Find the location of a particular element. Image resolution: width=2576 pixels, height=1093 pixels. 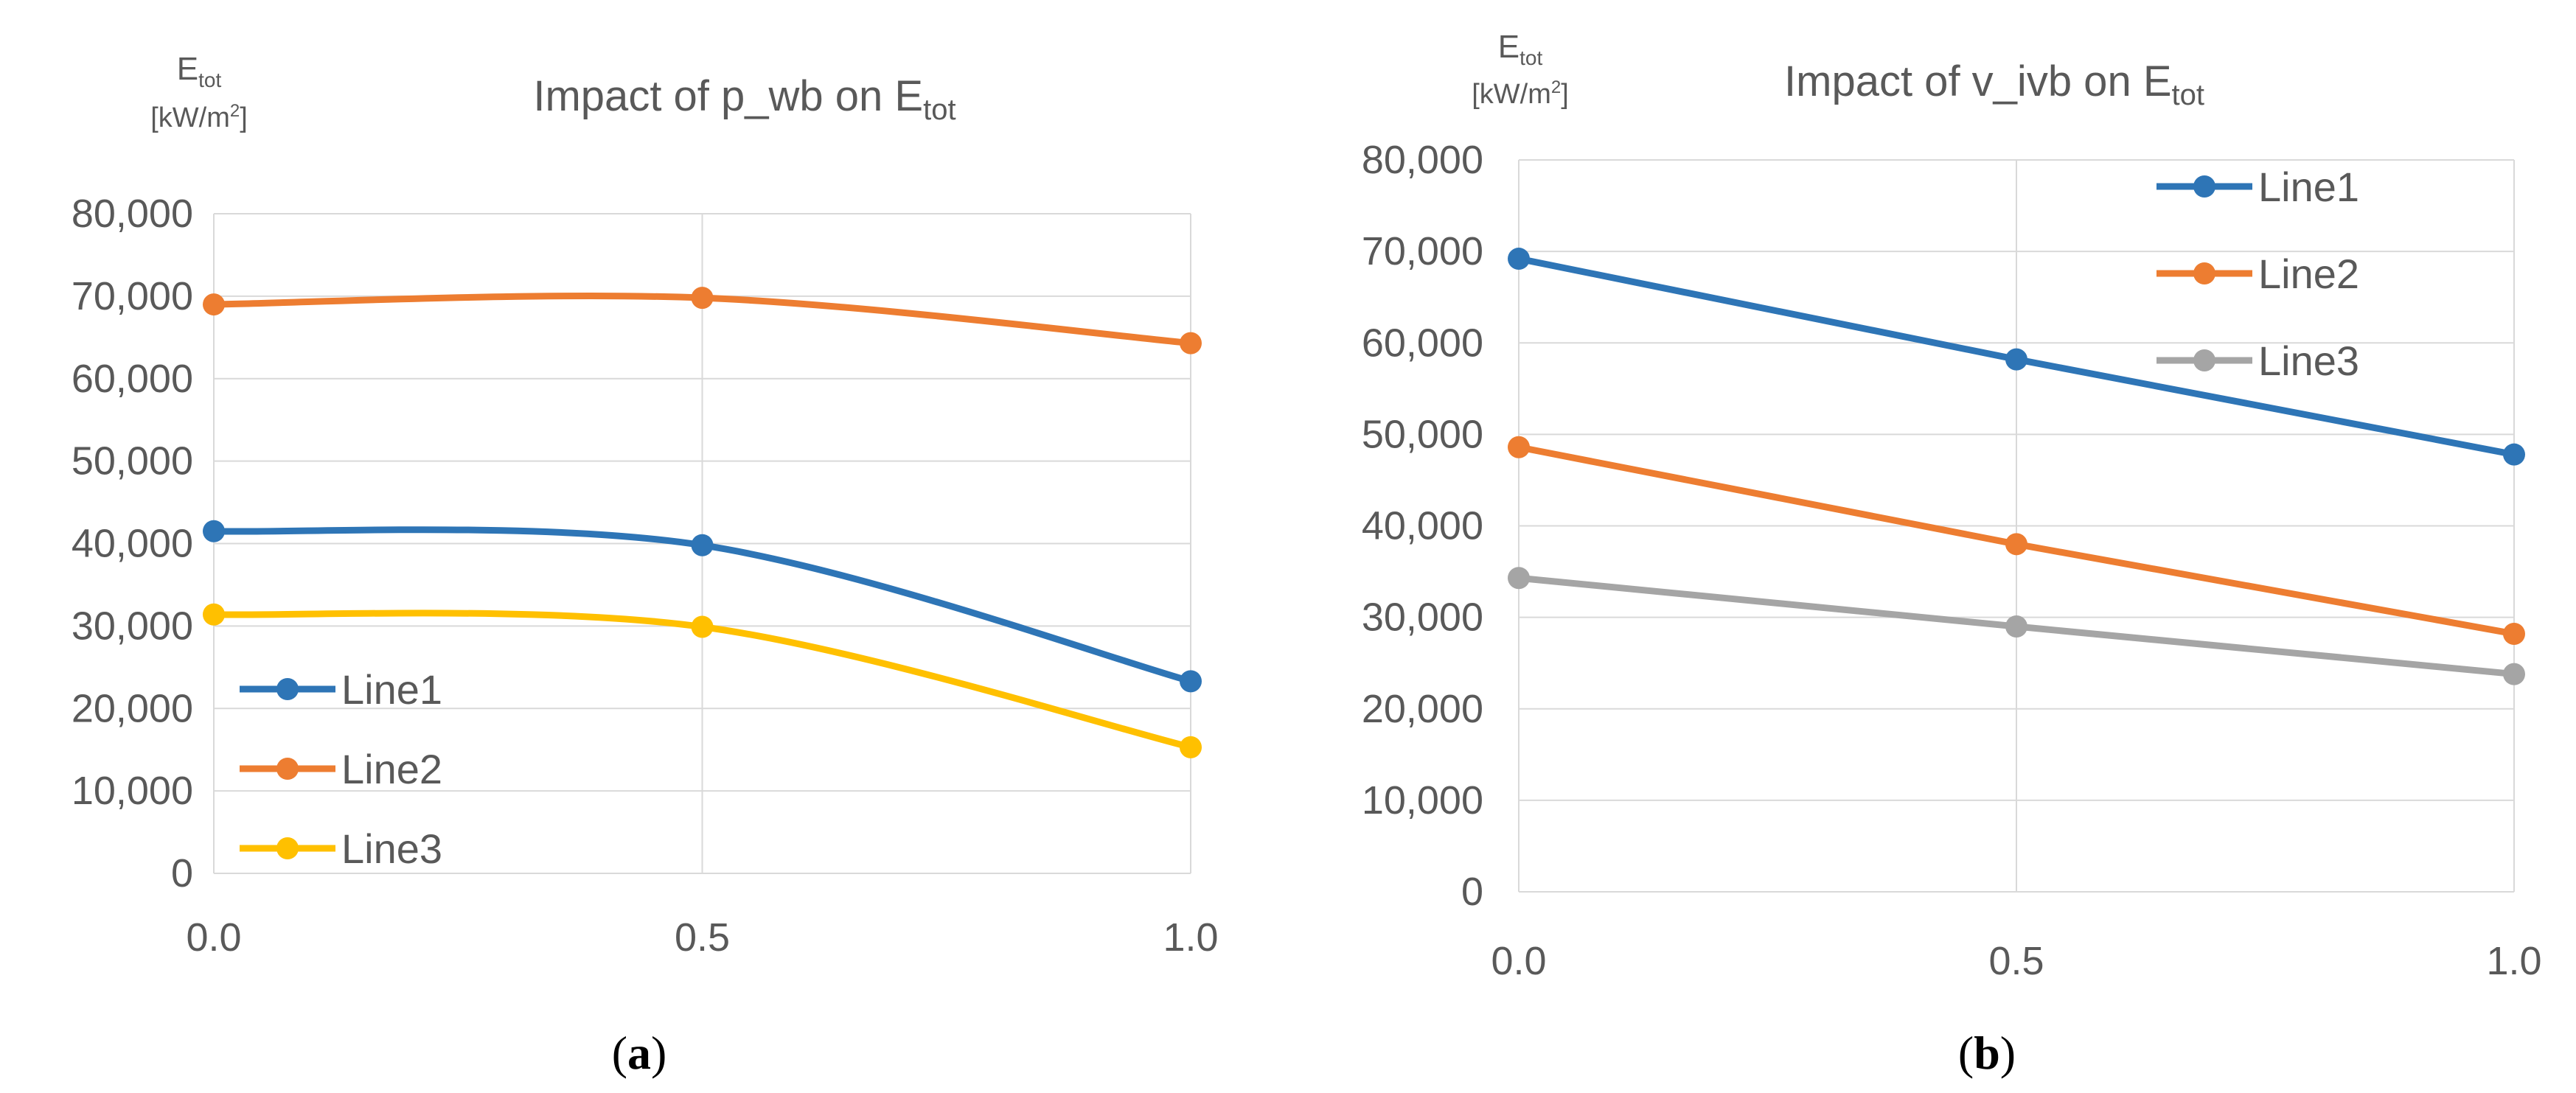

panel-caption-b: (b) is located at coordinates (1987, 1053).